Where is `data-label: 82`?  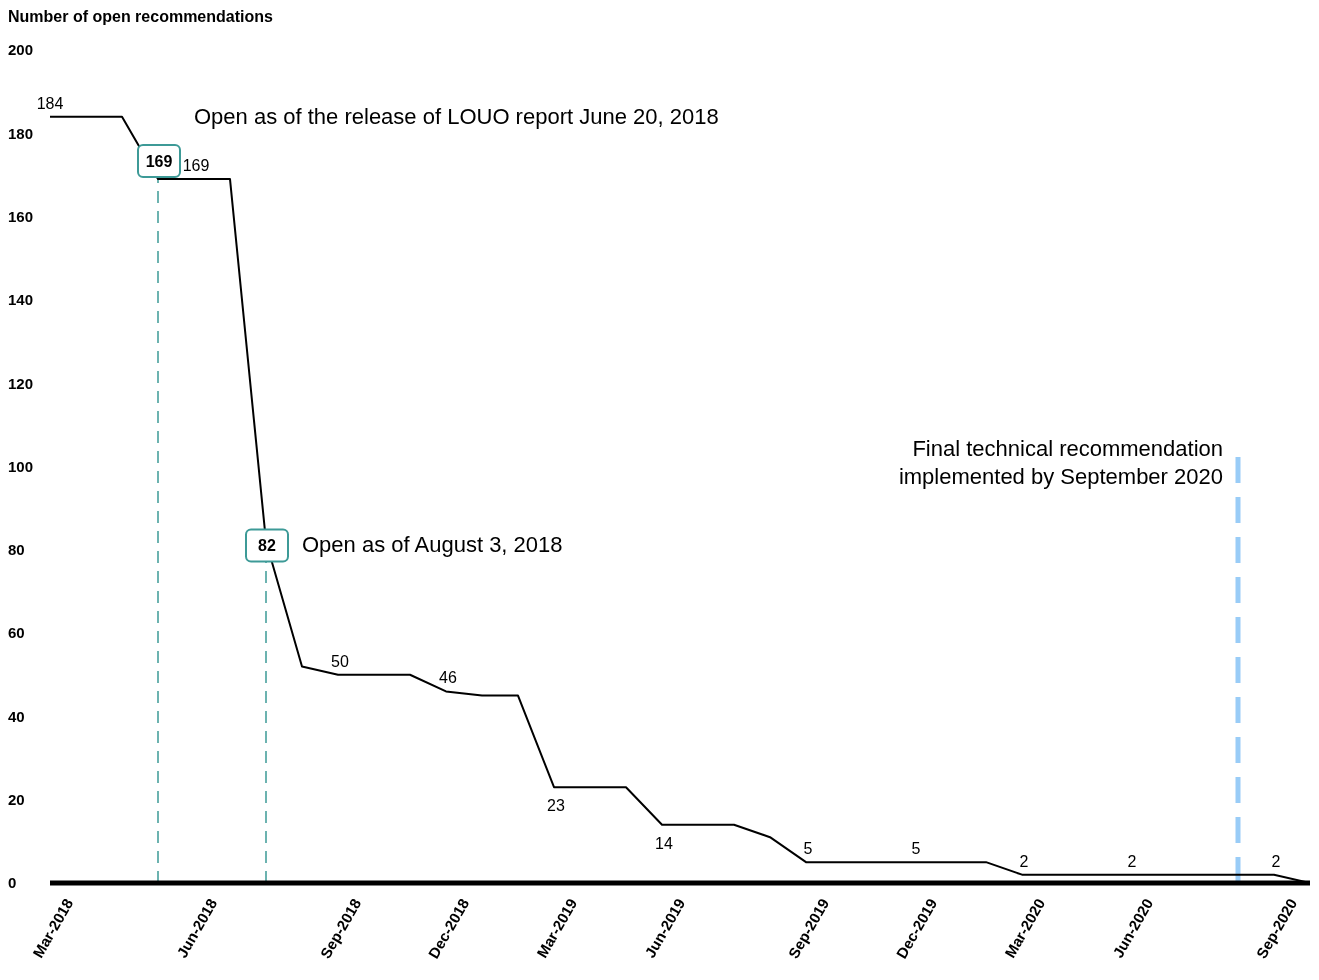
data-label: 82 is located at coordinates (267, 546).